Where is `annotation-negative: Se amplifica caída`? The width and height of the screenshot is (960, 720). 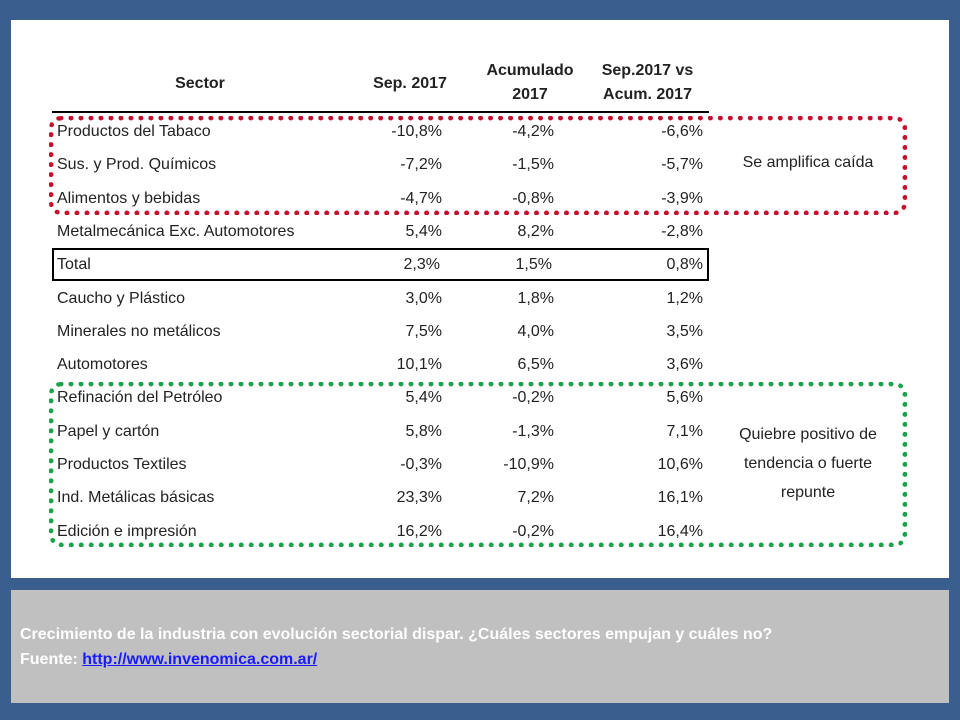 annotation-negative: Se amplifica caída is located at coordinates (808, 162).